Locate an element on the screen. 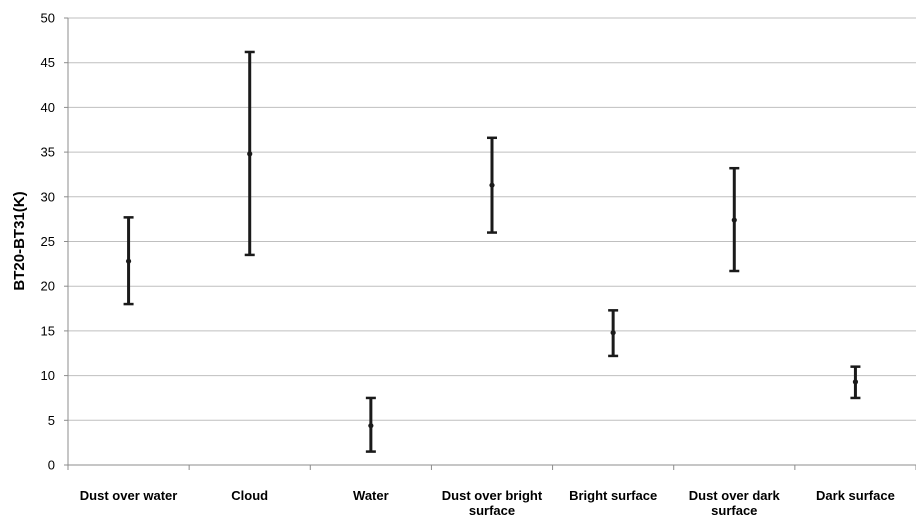  y-tick-label: 0 is located at coordinates (51, 465).